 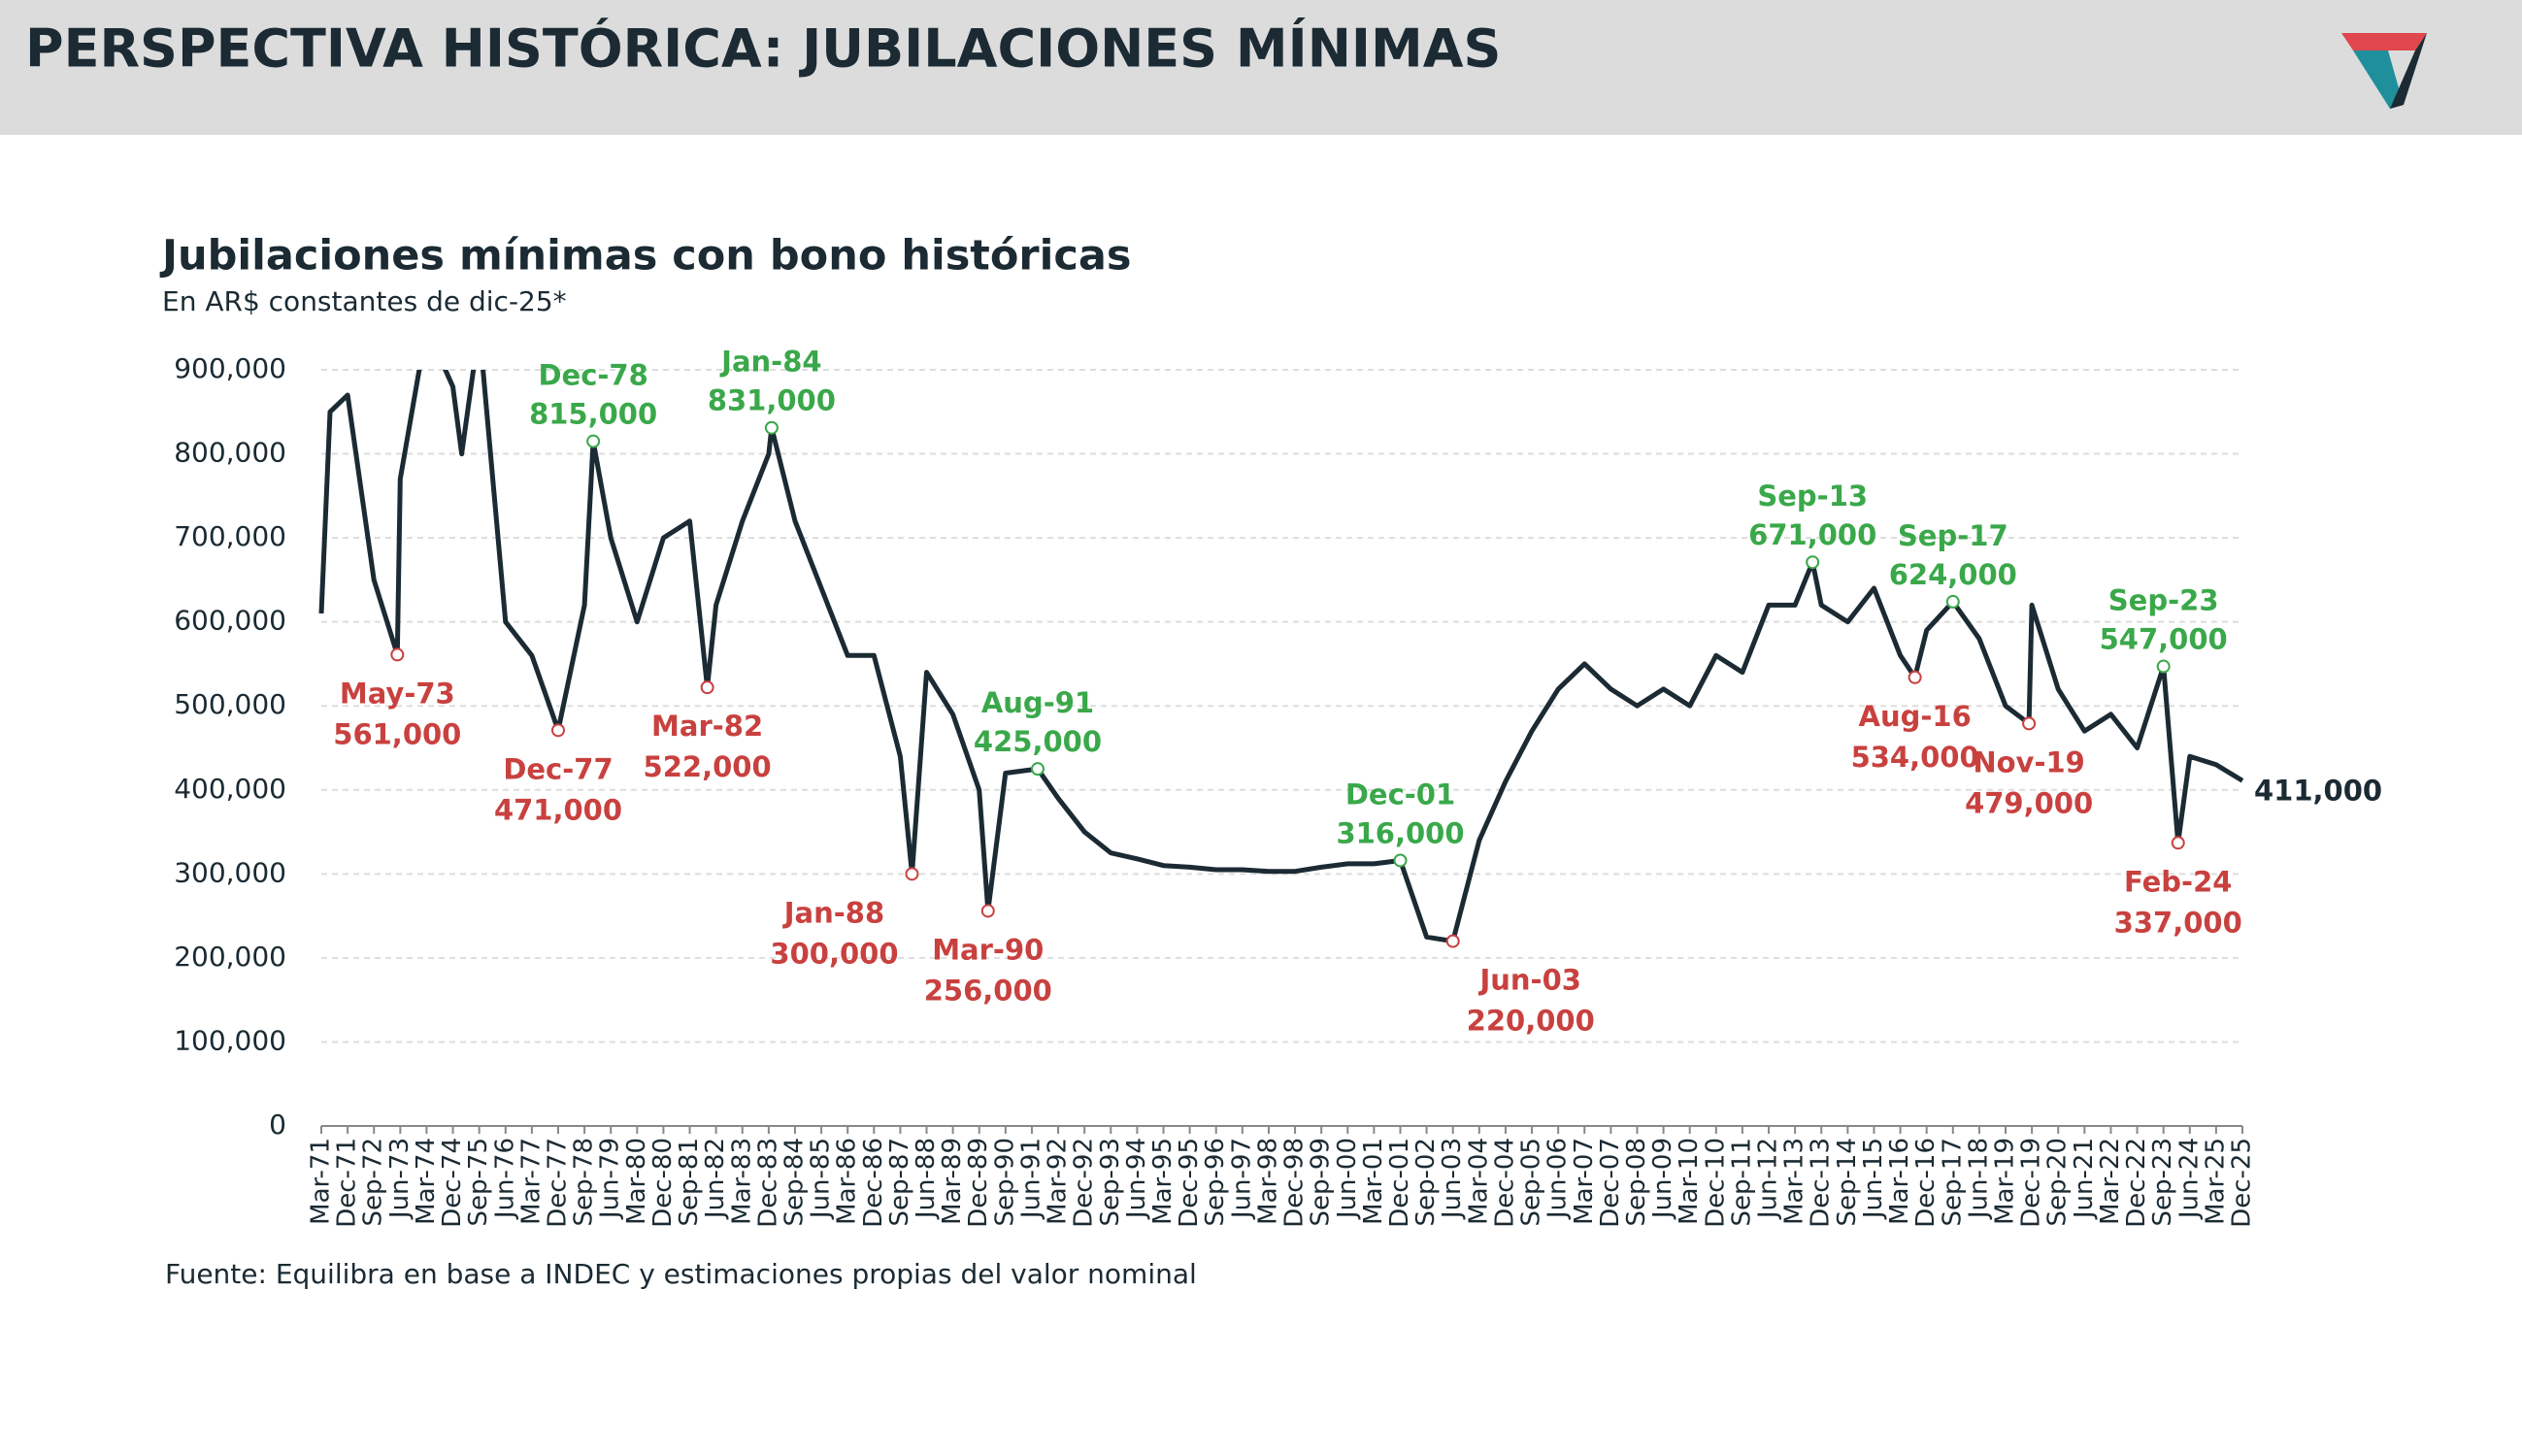 I want to click on y-tick-label: 0, so click(x=277, y=1125).